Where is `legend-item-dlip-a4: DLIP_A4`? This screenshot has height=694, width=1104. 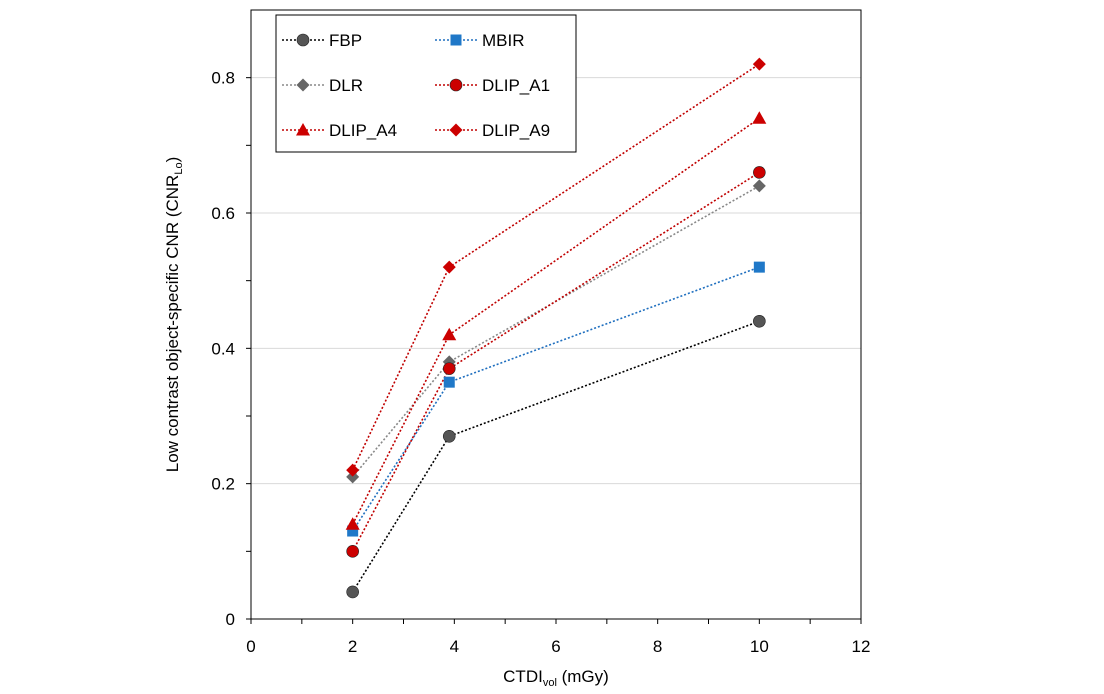
legend-item-dlip-a4: DLIP_A4 is located at coordinates (339, 130).